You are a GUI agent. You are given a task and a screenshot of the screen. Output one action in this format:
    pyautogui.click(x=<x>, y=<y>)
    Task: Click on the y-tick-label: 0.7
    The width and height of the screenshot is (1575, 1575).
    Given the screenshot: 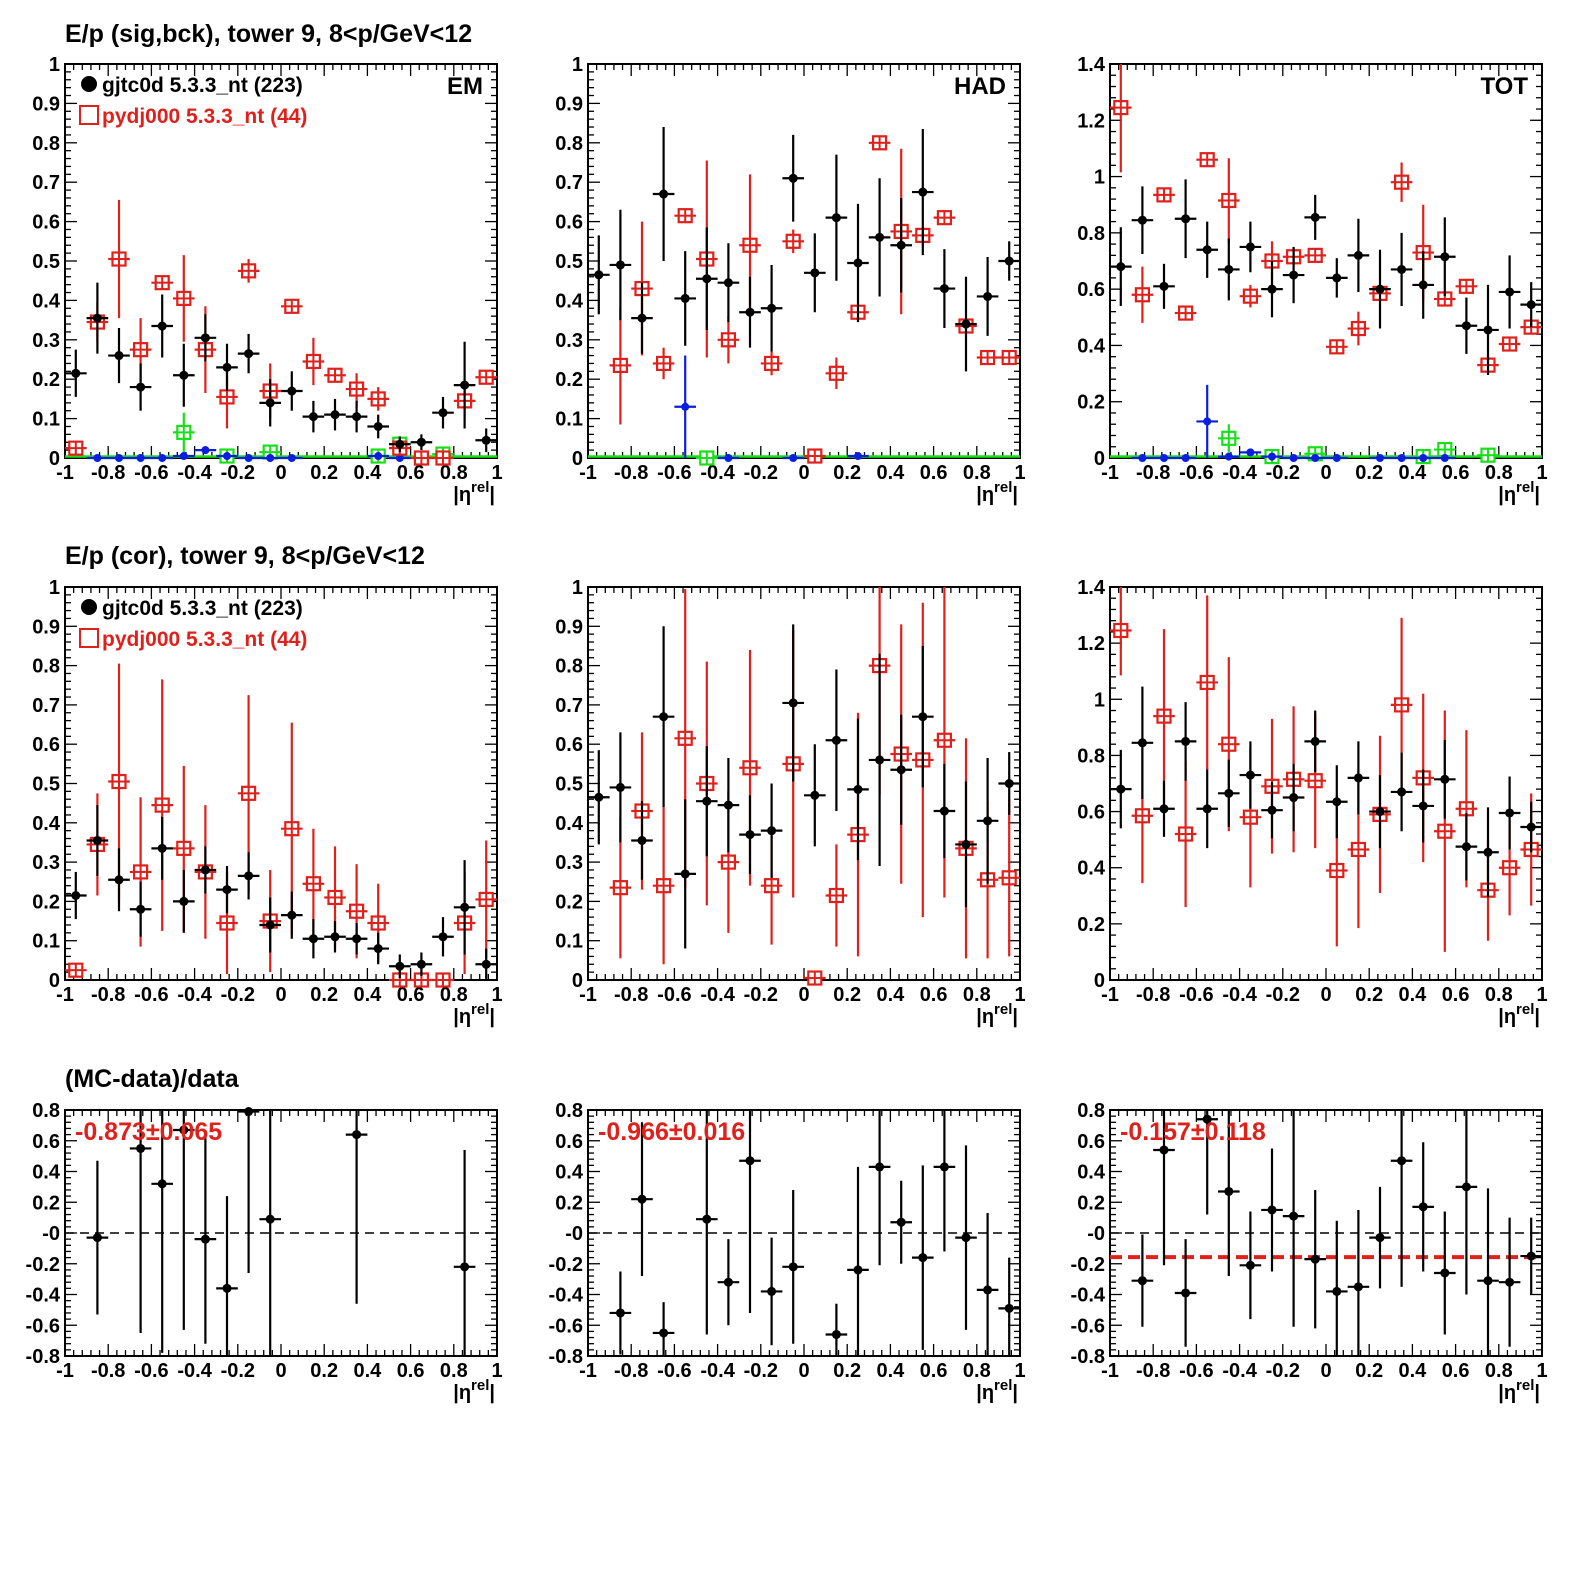 What is the action you would take?
    pyautogui.click(x=46, y=706)
    